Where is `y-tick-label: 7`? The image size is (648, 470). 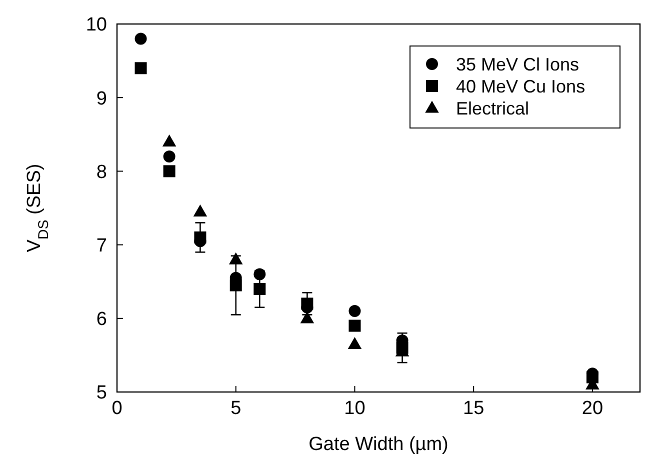 y-tick-label: 7 is located at coordinates (101, 245).